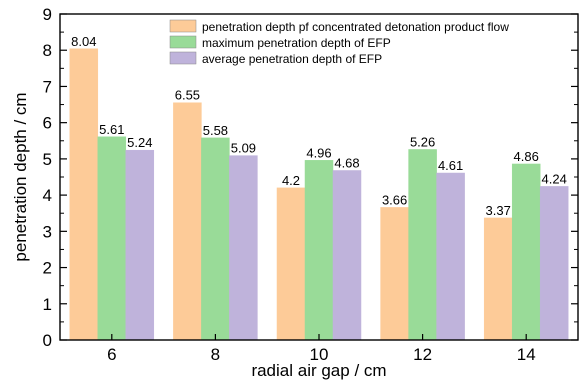 The image size is (584, 382). I want to click on legend-label-1: maximum penetration depth of EFP, so click(296, 43).